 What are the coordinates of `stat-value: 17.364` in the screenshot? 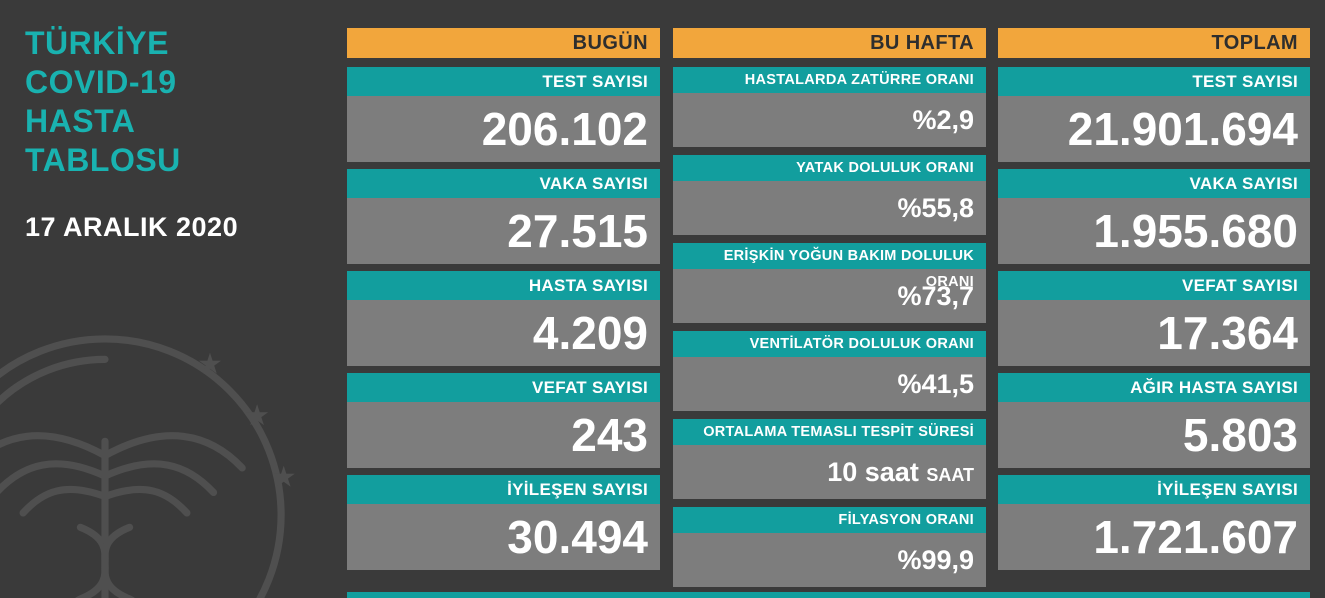 It's located at (1154, 333).